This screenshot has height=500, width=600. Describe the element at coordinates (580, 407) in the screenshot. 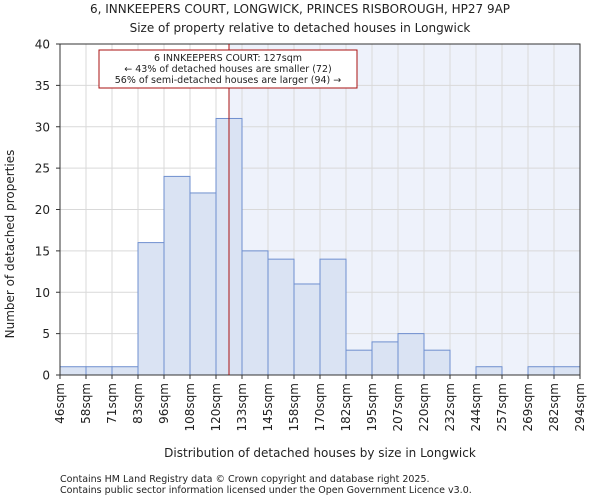

I see `x-tick-label: 294sqm` at that location.